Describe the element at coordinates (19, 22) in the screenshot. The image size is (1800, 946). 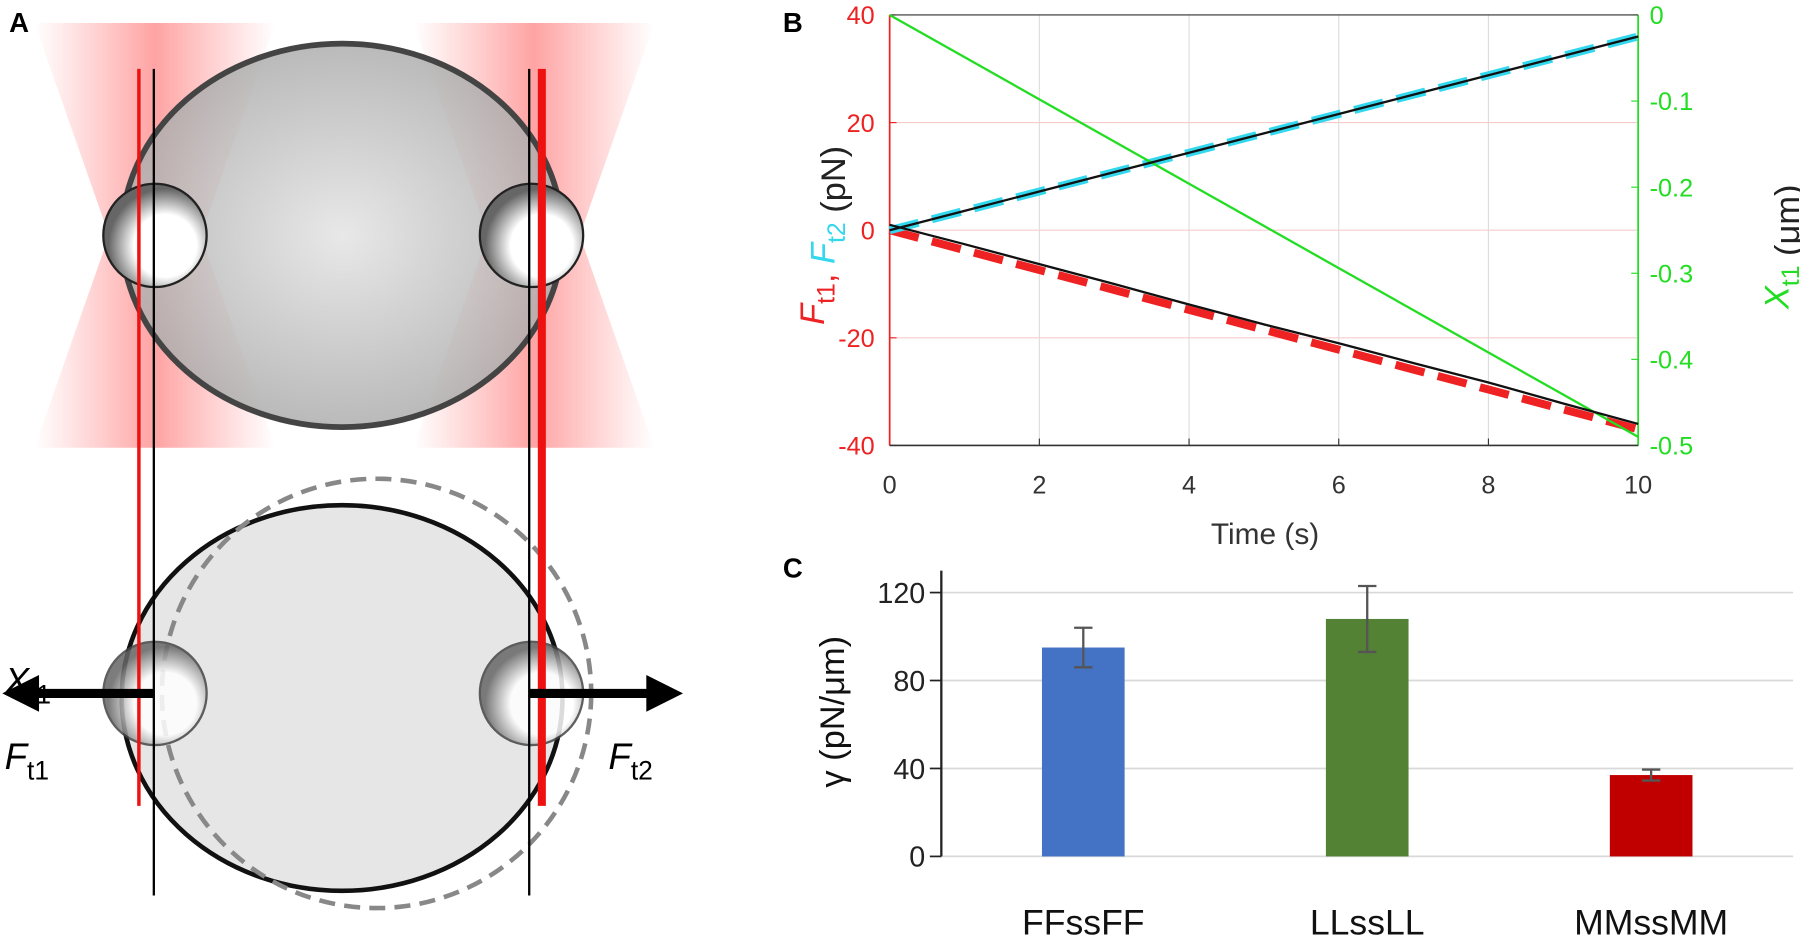
I see `panel-label: A` at that location.